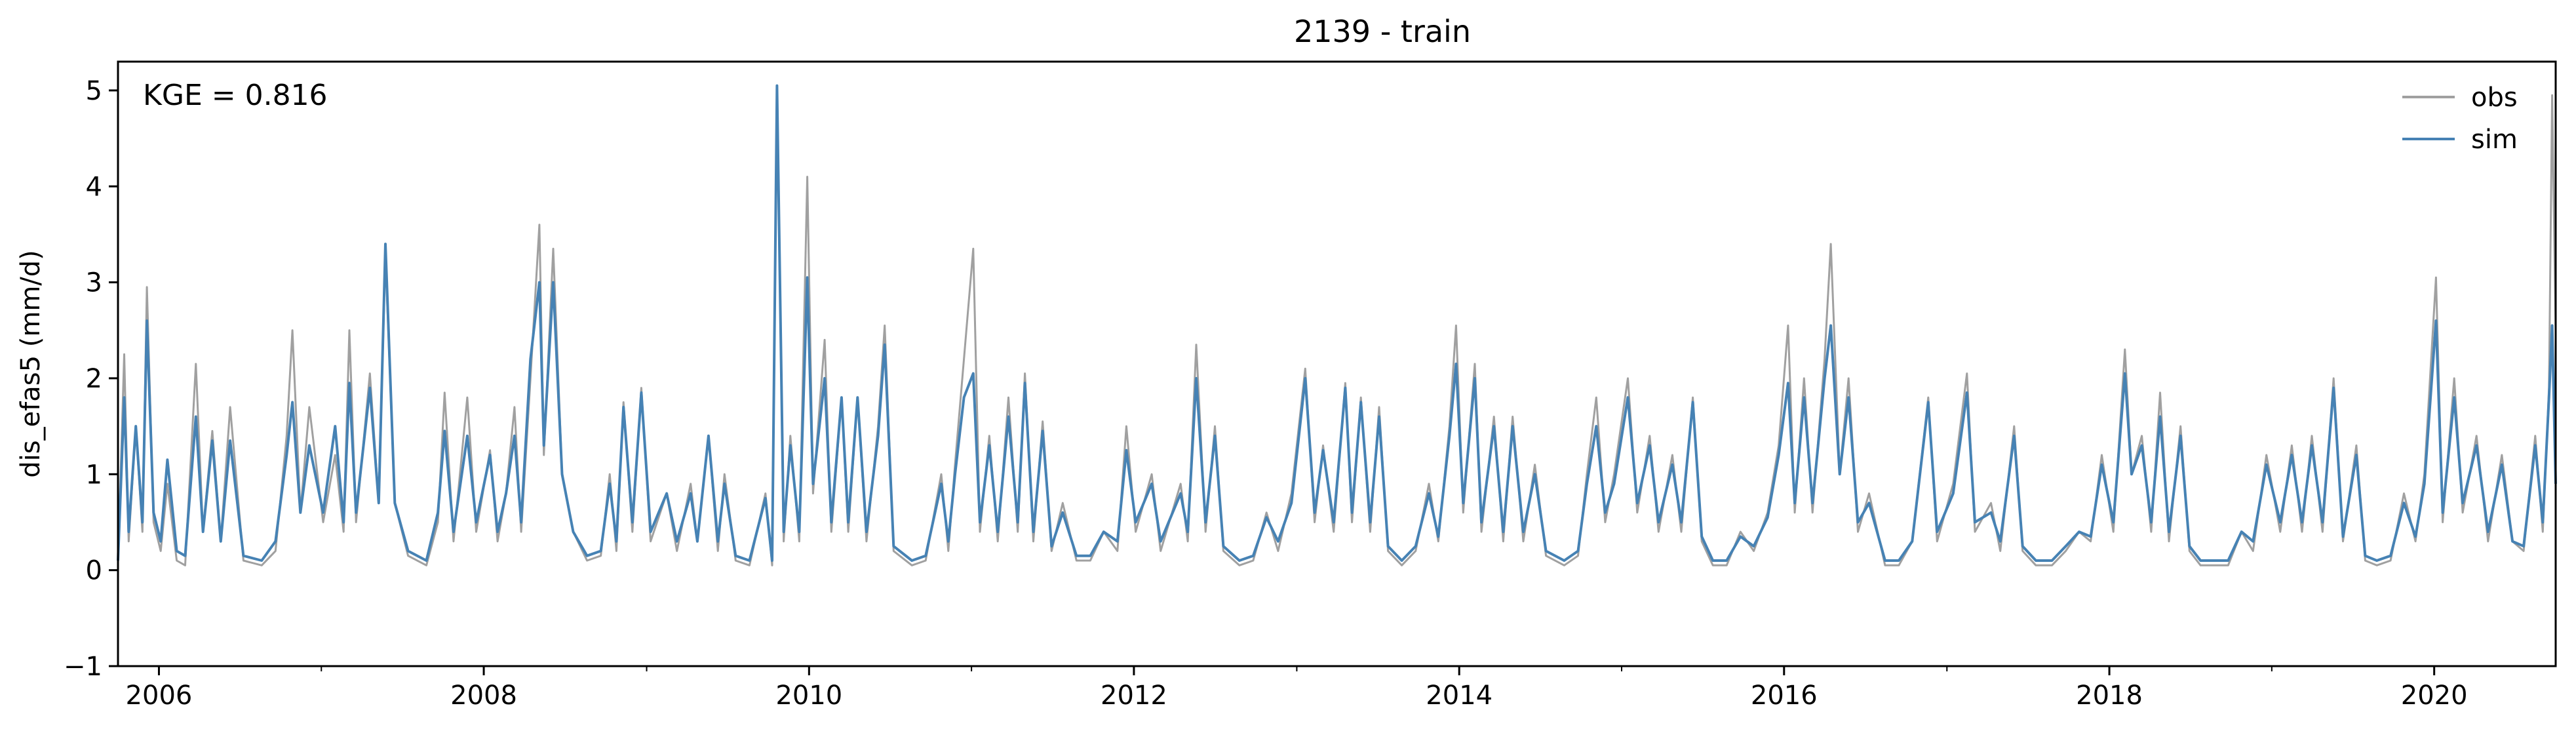 The height and width of the screenshot is (733, 2576). Describe the element at coordinates (2109, 696) in the screenshot. I see `x-tick-label: 2018` at that location.